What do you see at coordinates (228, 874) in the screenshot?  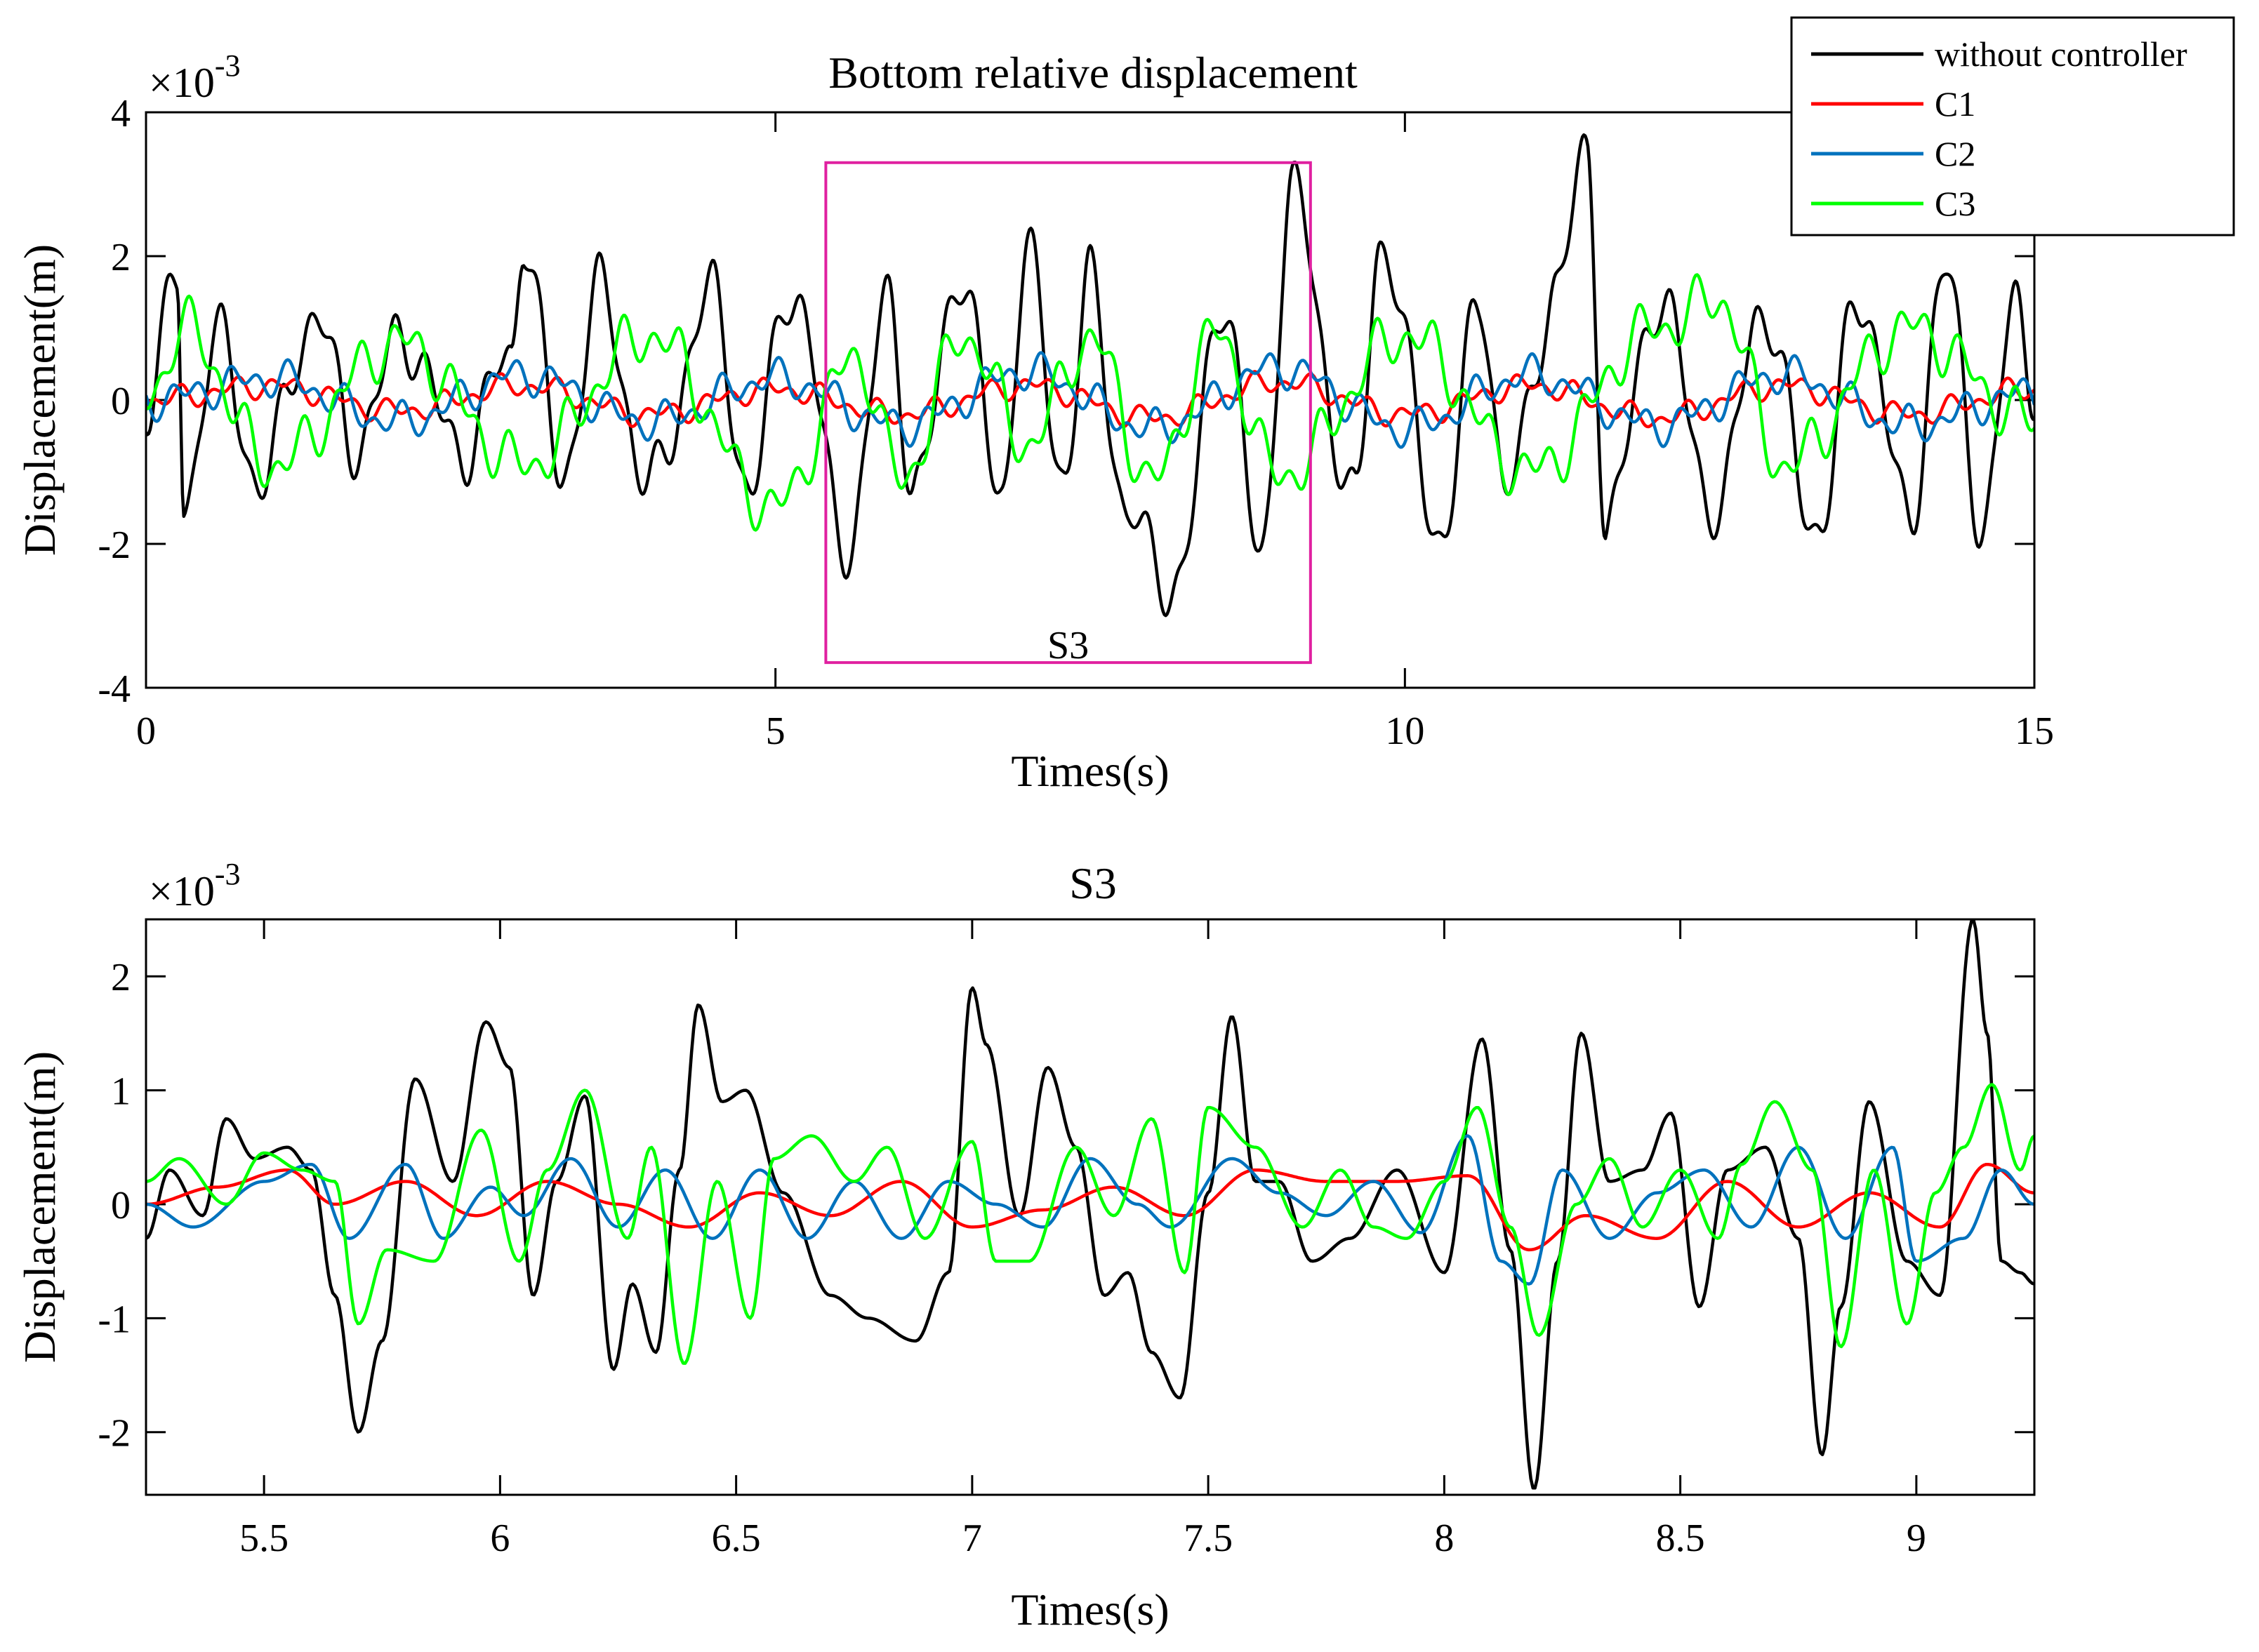 I see `bottom-y-exponent-power: -3` at bounding box center [228, 874].